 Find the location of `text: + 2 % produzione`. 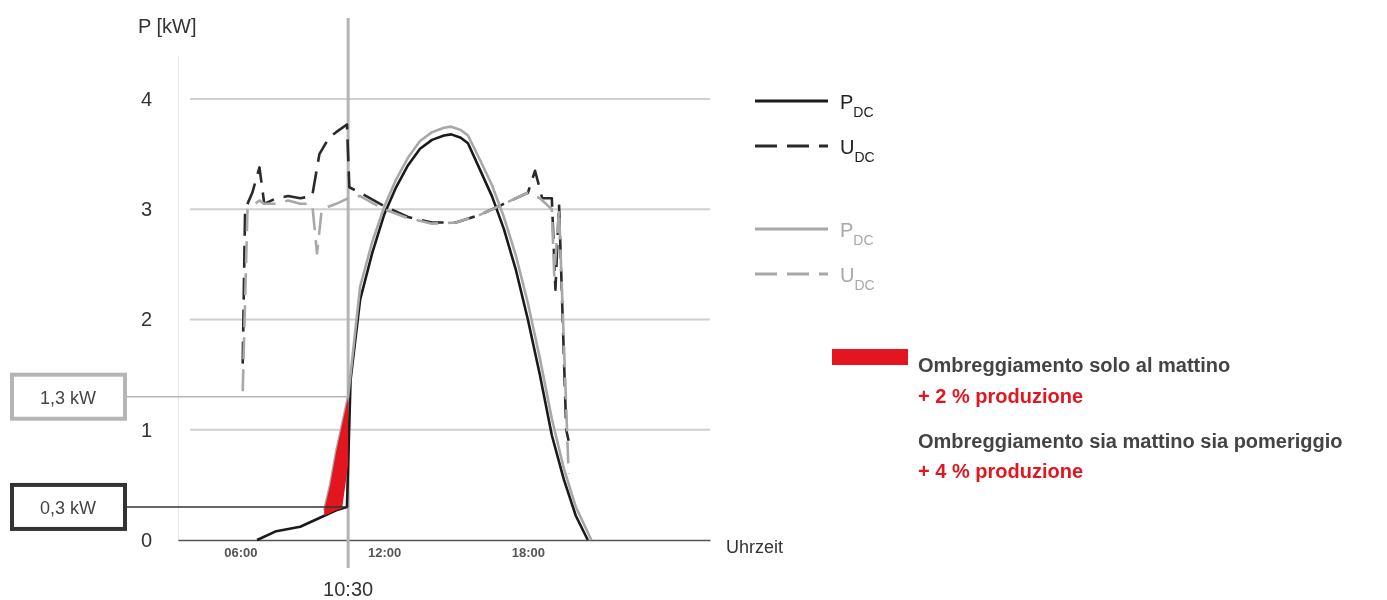

text: + 2 % produzione is located at coordinates (1001, 396).